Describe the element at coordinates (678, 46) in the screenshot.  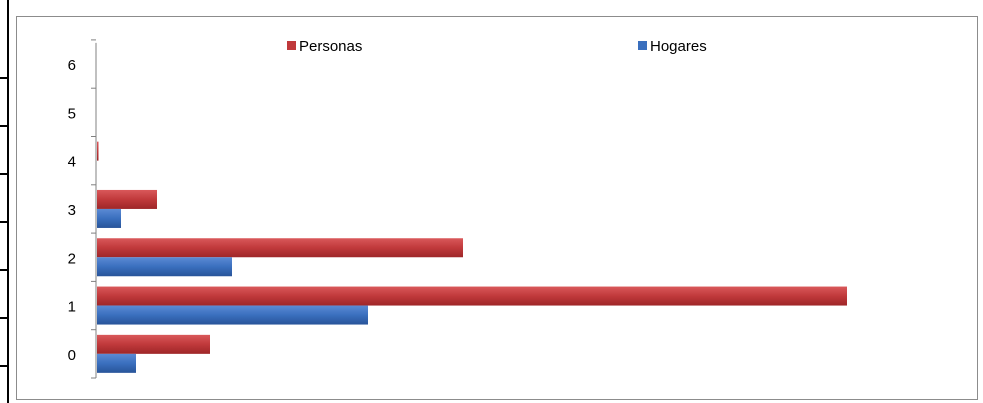
I see `legend-label-hogares: Hogares` at that location.